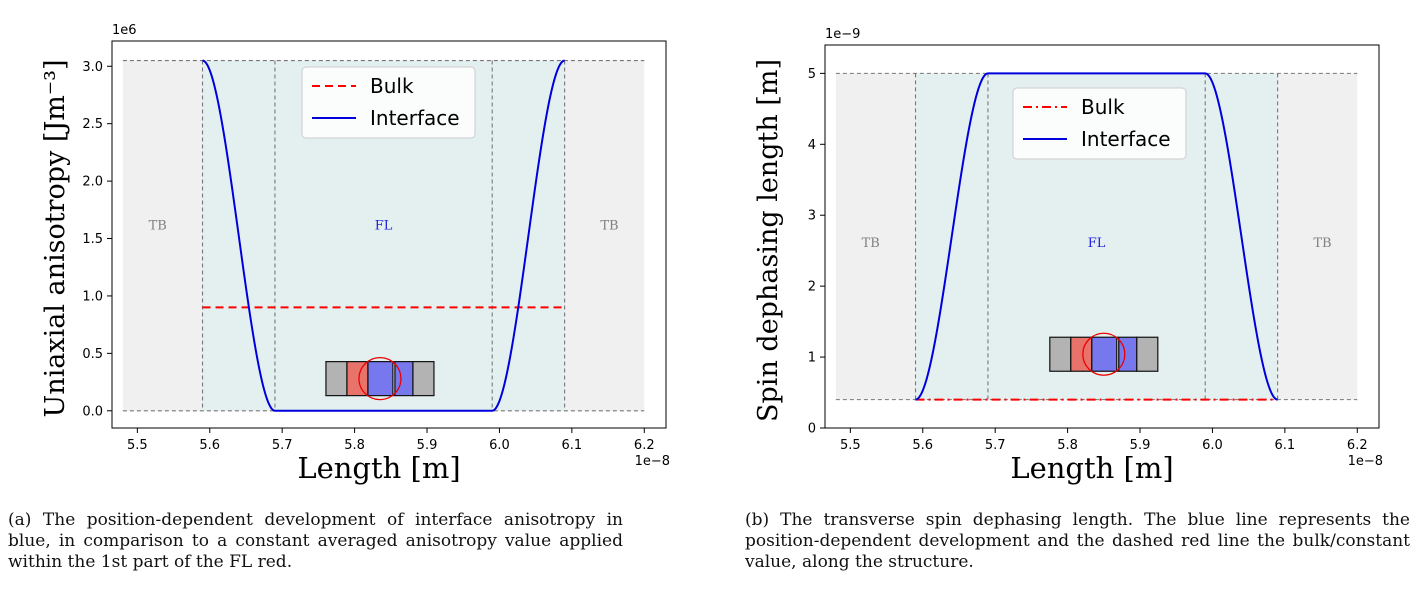 The image size is (1426, 597). I want to click on y-offset-label: 1e−9, so click(842, 34).